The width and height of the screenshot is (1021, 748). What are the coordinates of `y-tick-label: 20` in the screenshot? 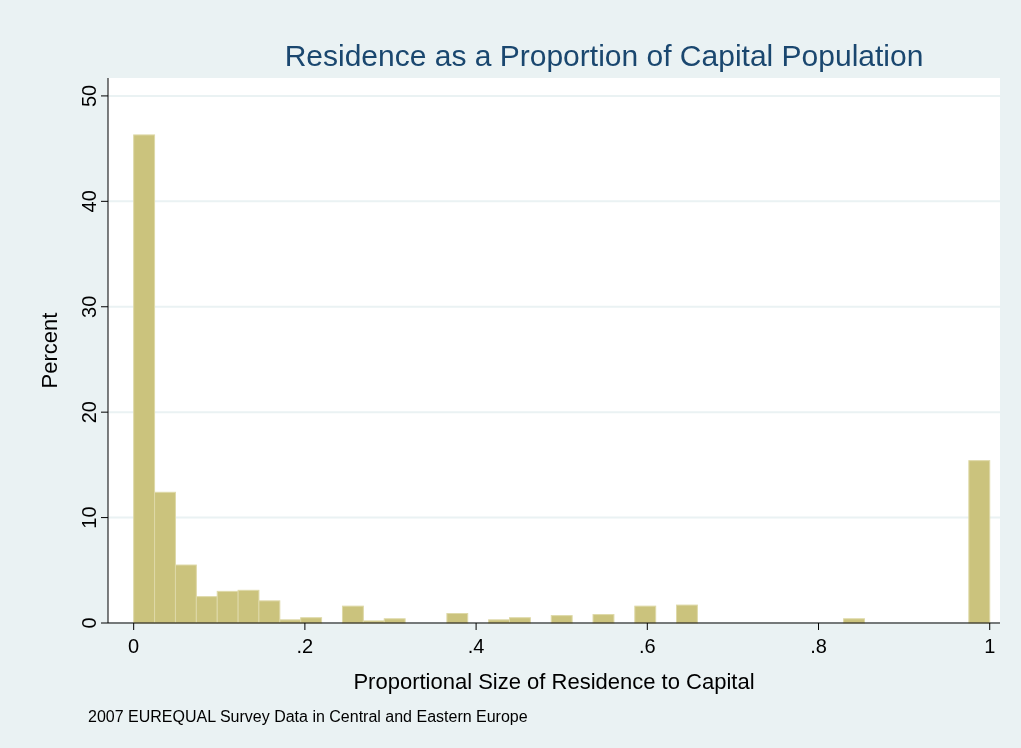 It's located at (89, 412).